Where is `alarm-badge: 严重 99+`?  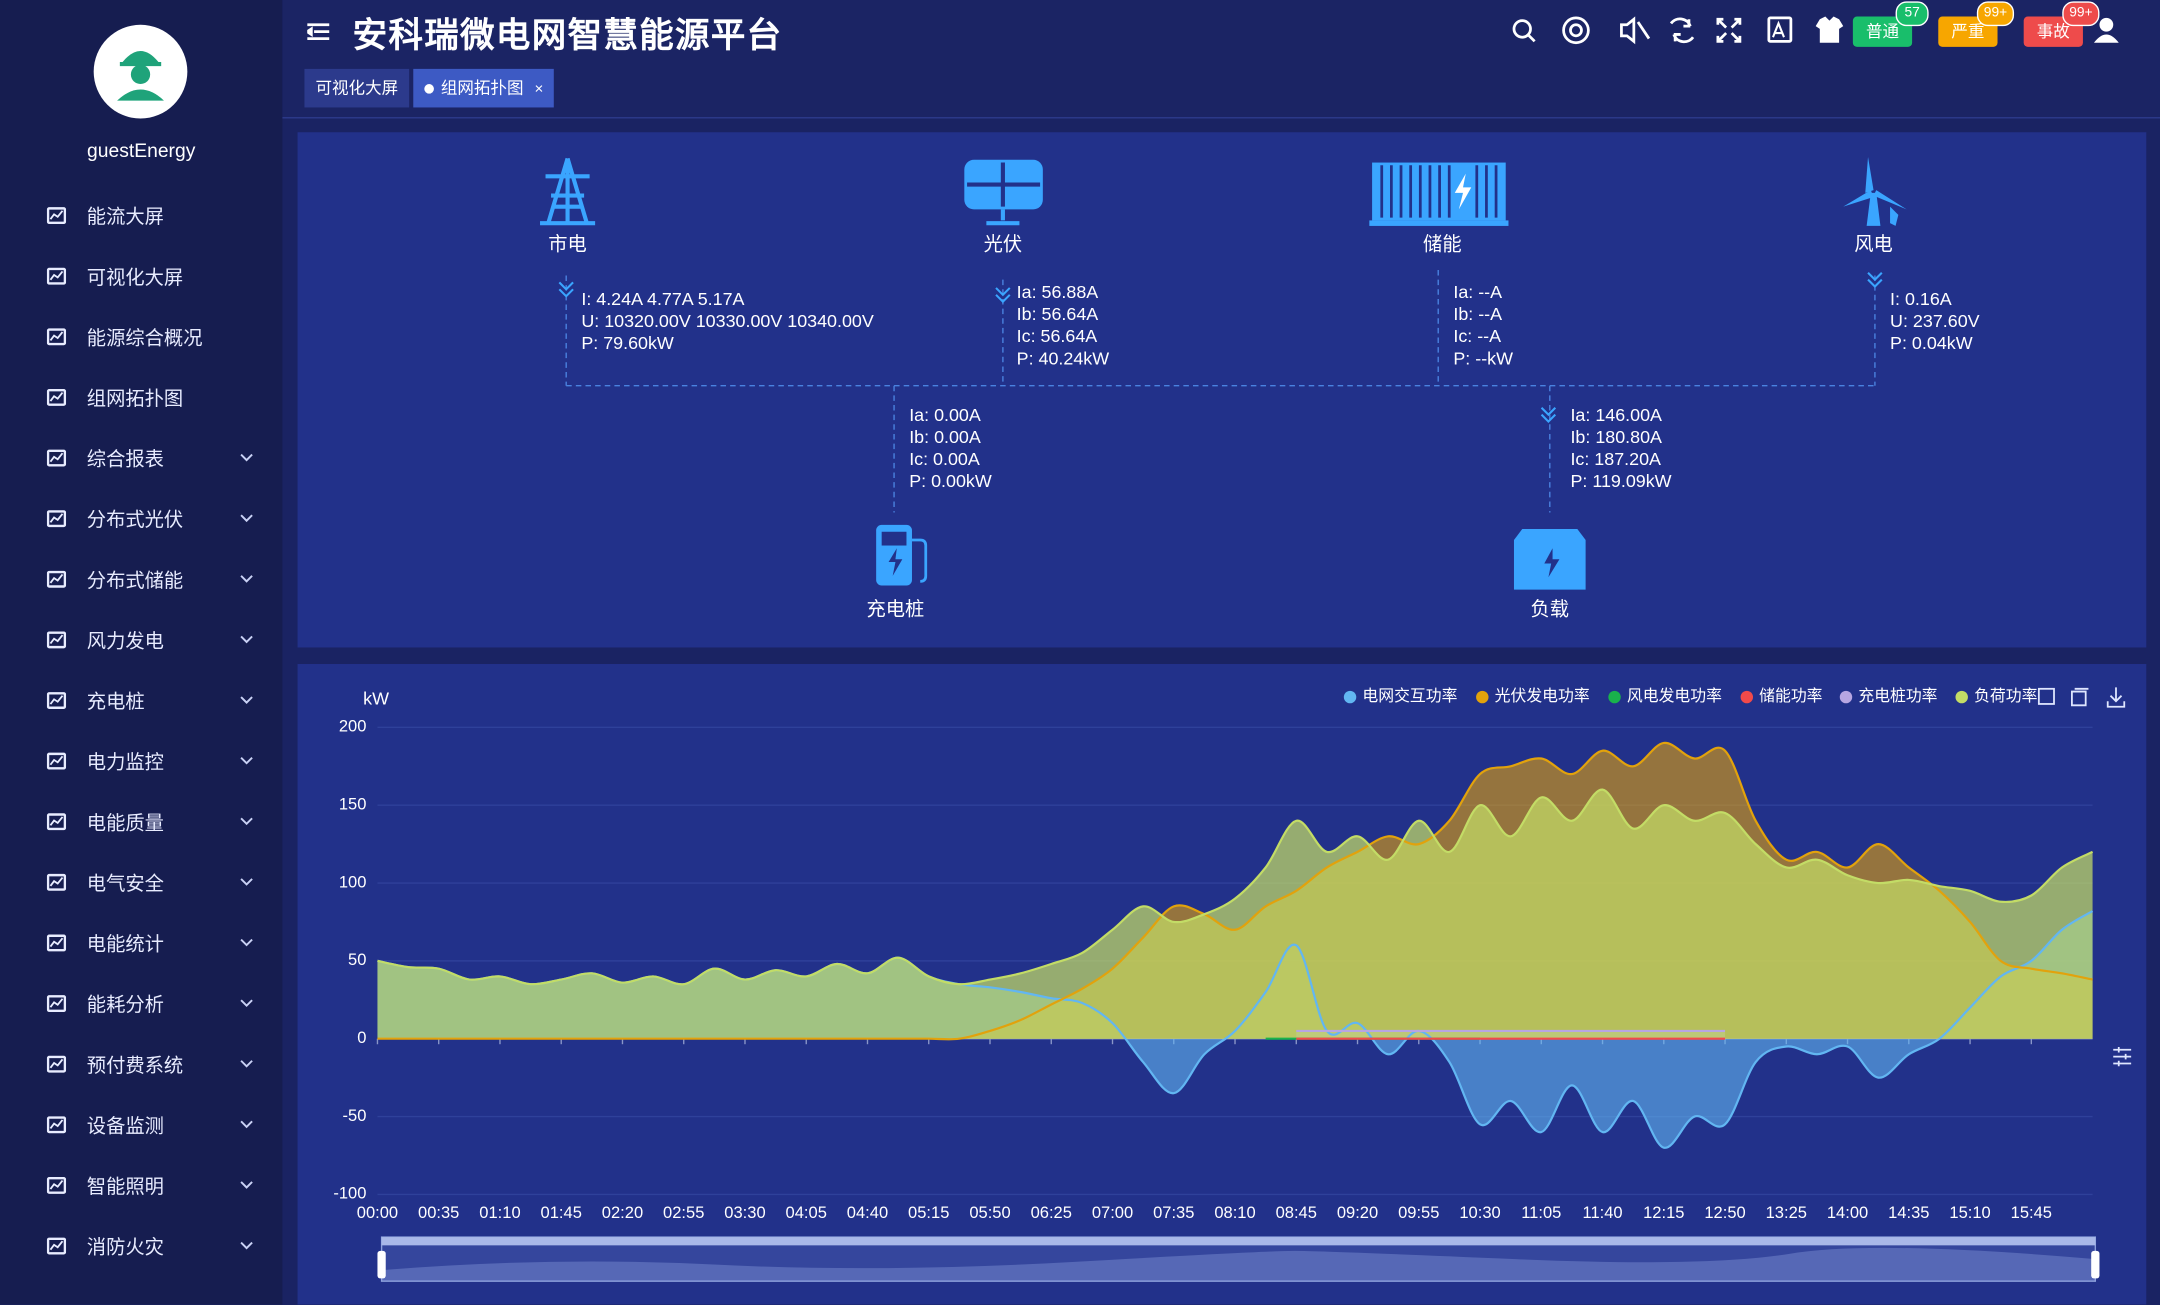 alarm-badge: 严重 99+ is located at coordinates (1976, 24).